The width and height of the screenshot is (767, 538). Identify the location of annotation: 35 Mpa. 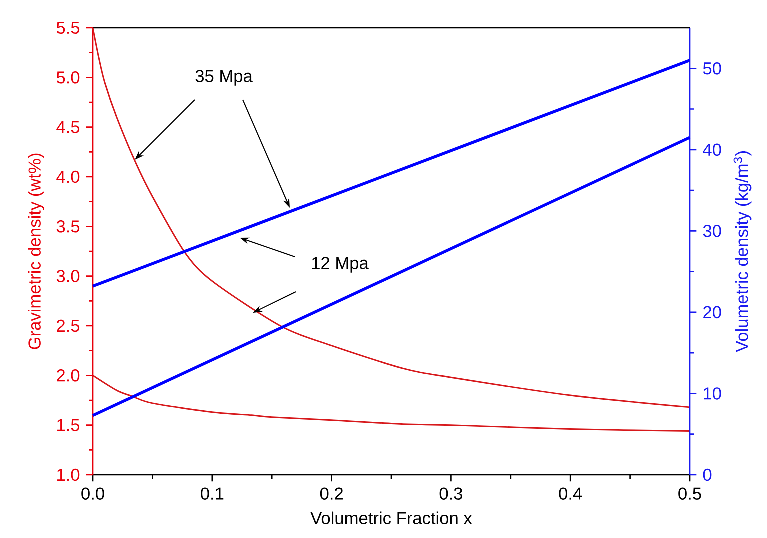
(224, 78).